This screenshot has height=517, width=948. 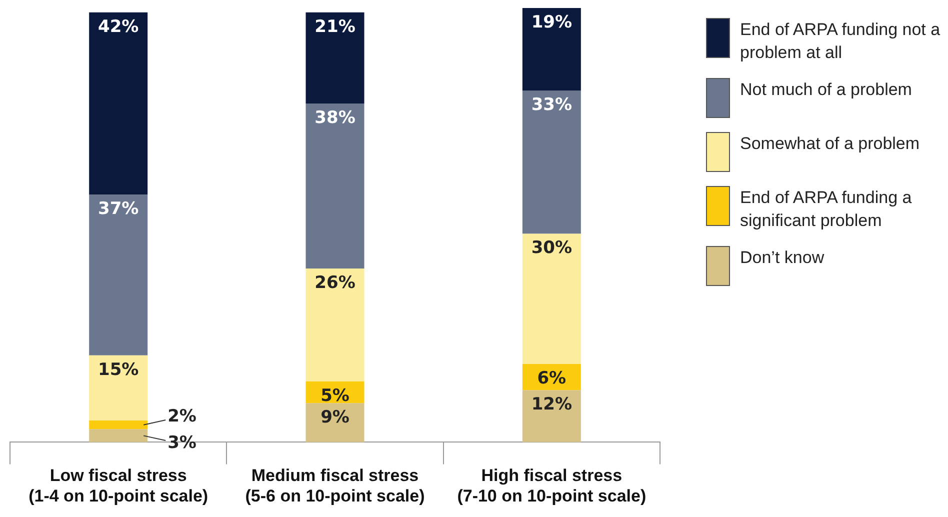 What do you see at coordinates (118, 26) in the screenshot?
I see `data-label: 42%` at bounding box center [118, 26].